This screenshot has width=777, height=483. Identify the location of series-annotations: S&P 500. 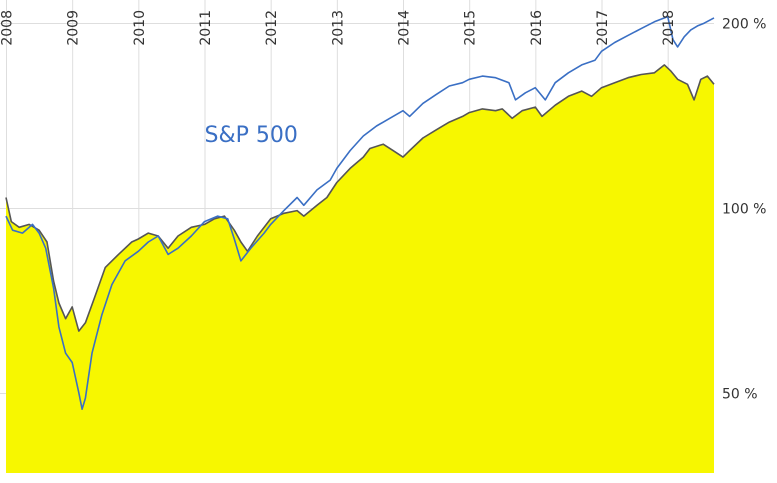
(251, 135).